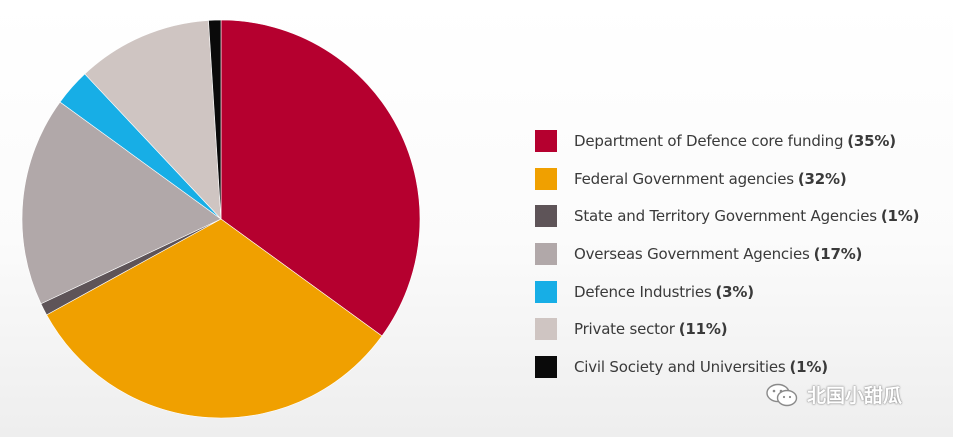  What do you see at coordinates (725, 216) in the screenshot?
I see `legend-label-text: State and Territory Government Agencies` at bounding box center [725, 216].